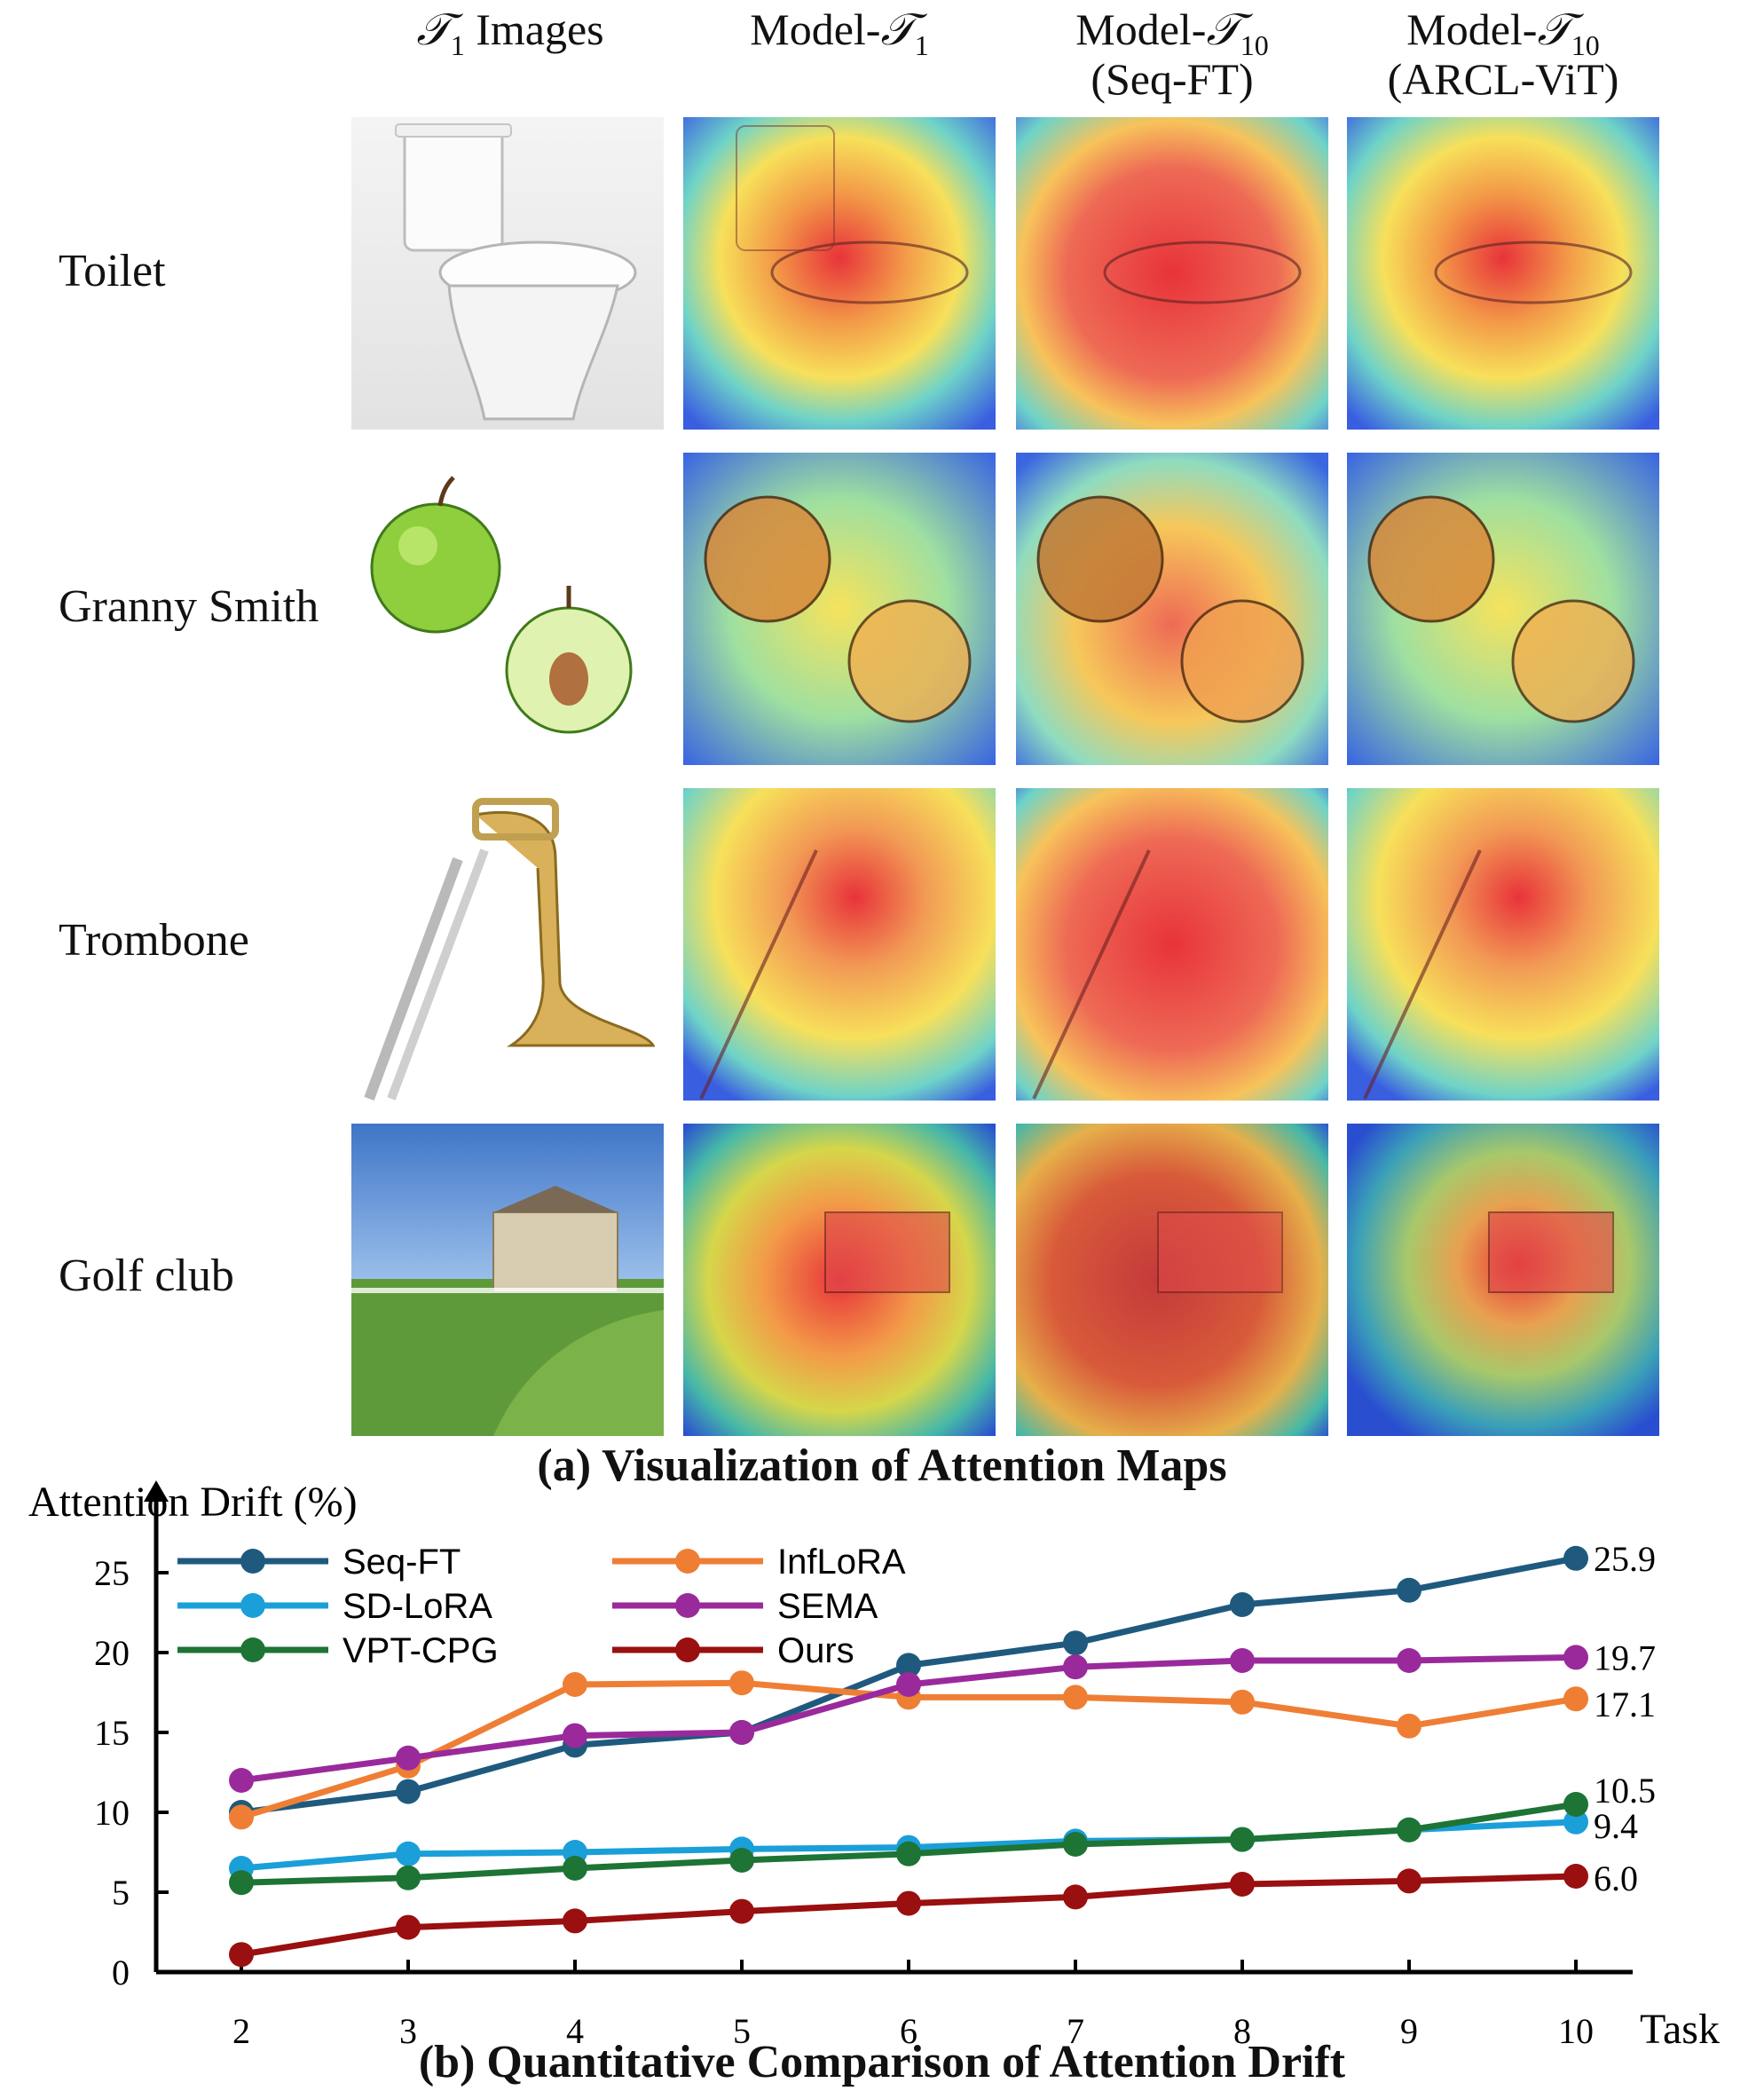 This screenshot has width=1764, height=2091. I want to click on column-header-model-t10-seqft: Model-𝒯10 (Seq-FT), so click(1172, 54).